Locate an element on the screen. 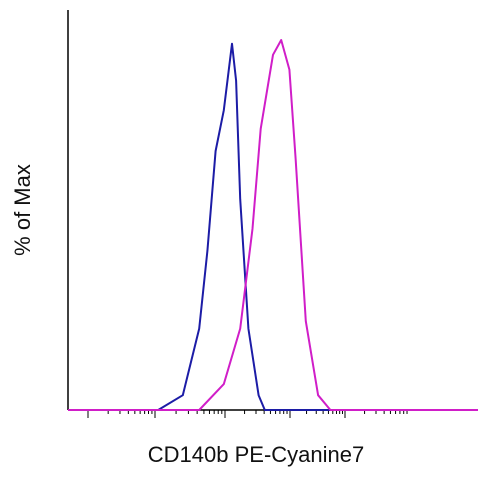  x-axis-label: CD140b PE-Cyanine7 is located at coordinates (256, 454).